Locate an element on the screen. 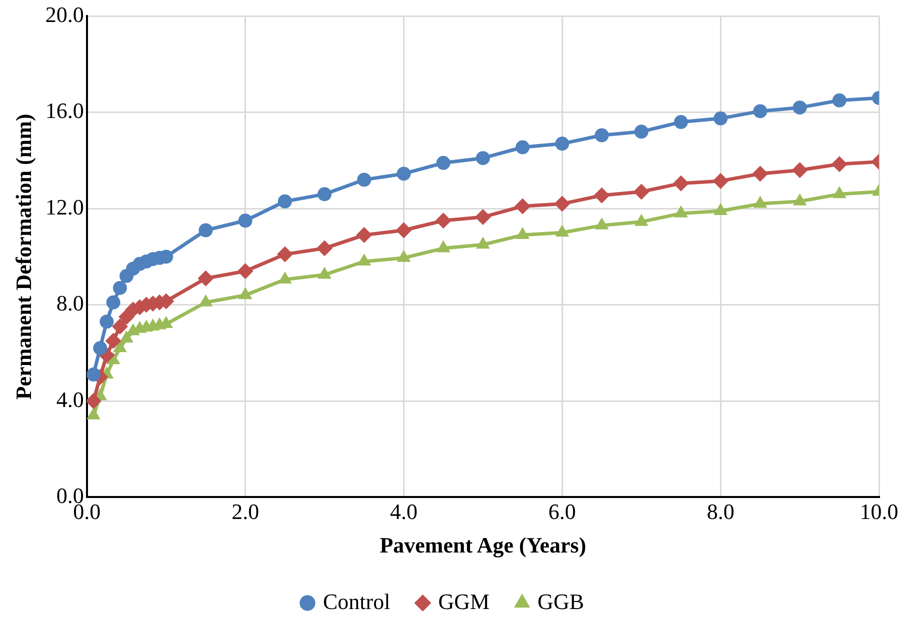 This screenshot has width=909, height=632. legend-label: Control is located at coordinates (356, 601).